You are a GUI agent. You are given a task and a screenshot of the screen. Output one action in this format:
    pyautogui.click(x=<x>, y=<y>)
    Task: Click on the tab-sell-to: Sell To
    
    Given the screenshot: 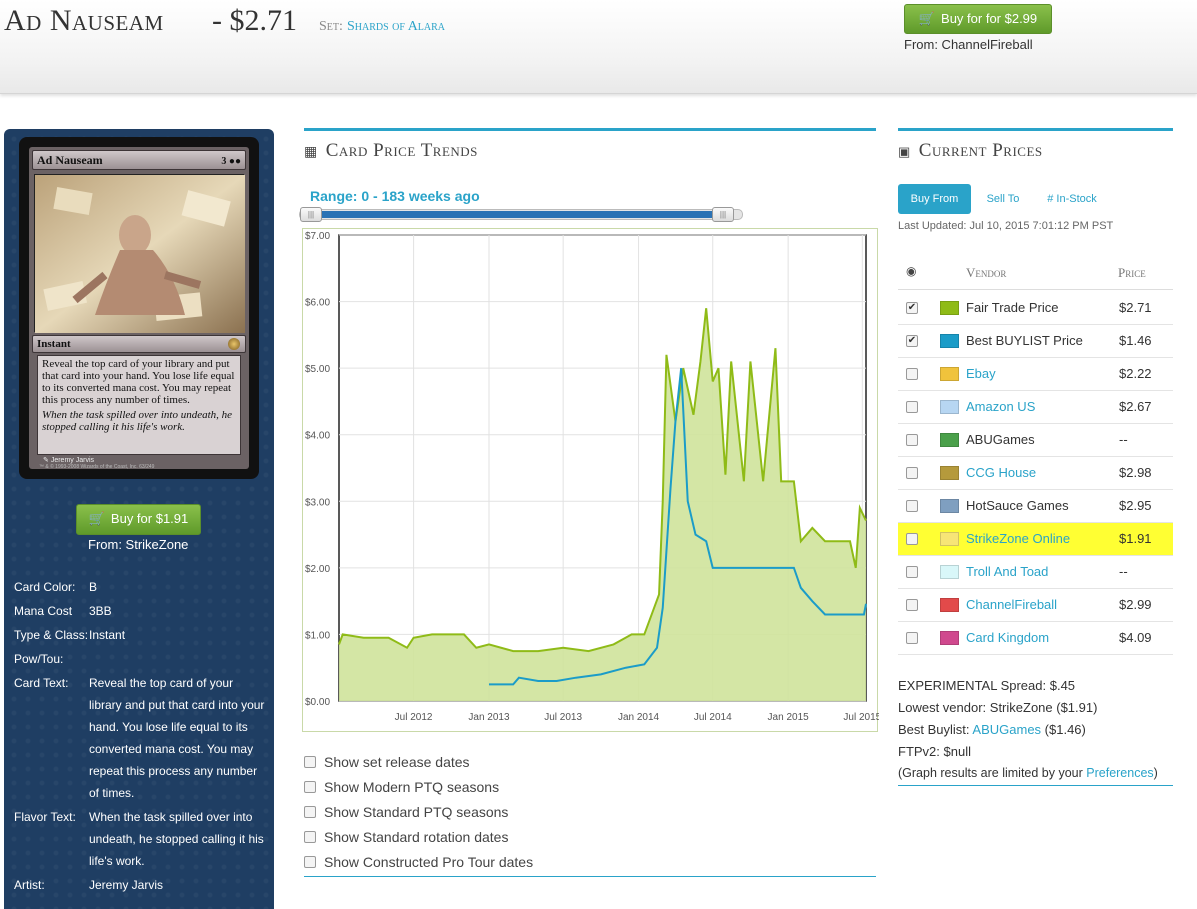 What is the action you would take?
    pyautogui.click(x=1003, y=199)
    